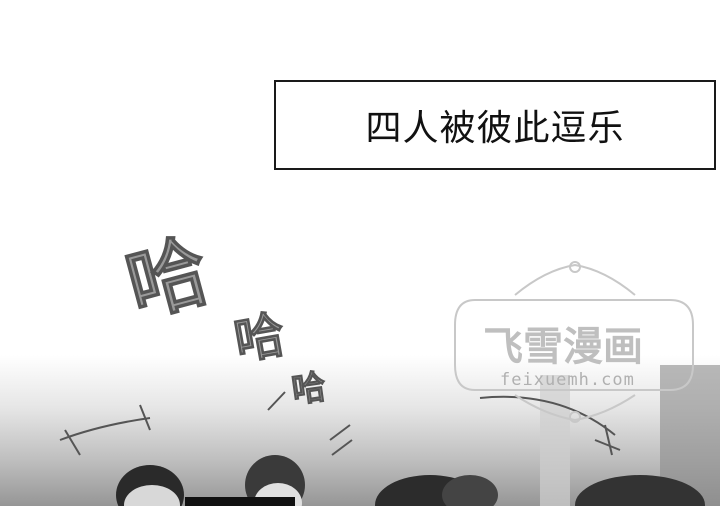 The width and height of the screenshot is (720, 510). Describe the element at coordinates (567, 380) in the screenshot. I see `watermark-url: feixuemh.com` at that location.